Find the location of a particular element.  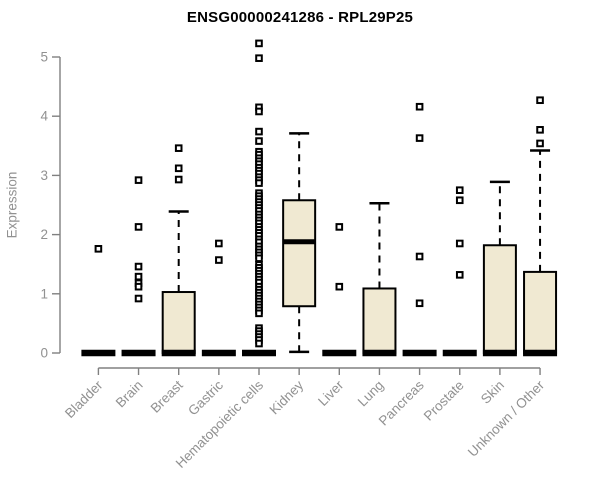

y-tick-label: 3 is located at coordinates (44, 175).